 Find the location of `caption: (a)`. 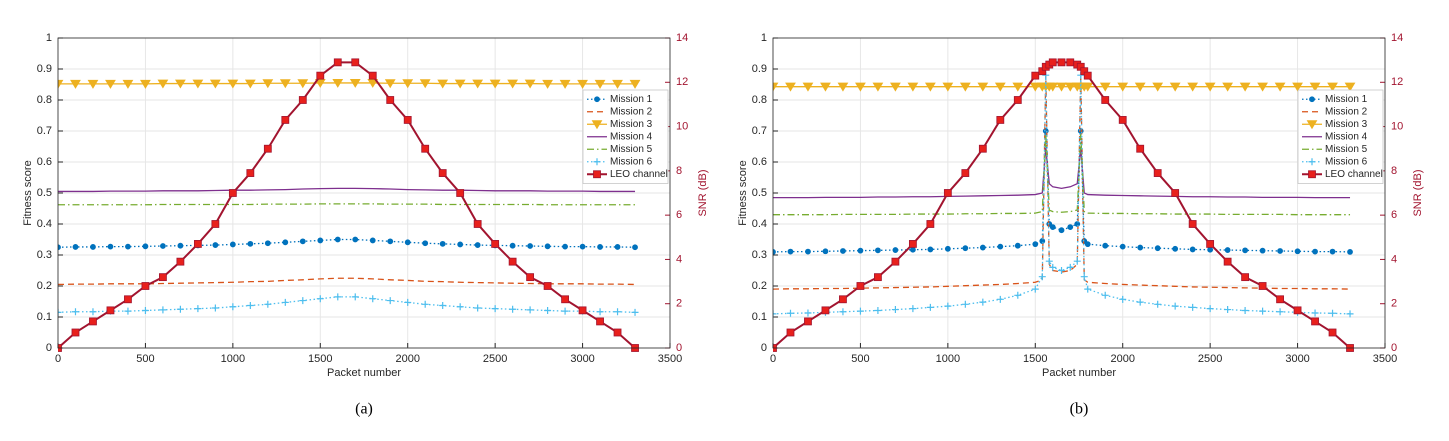

caption: (a) is located at coordinates (364, 409).